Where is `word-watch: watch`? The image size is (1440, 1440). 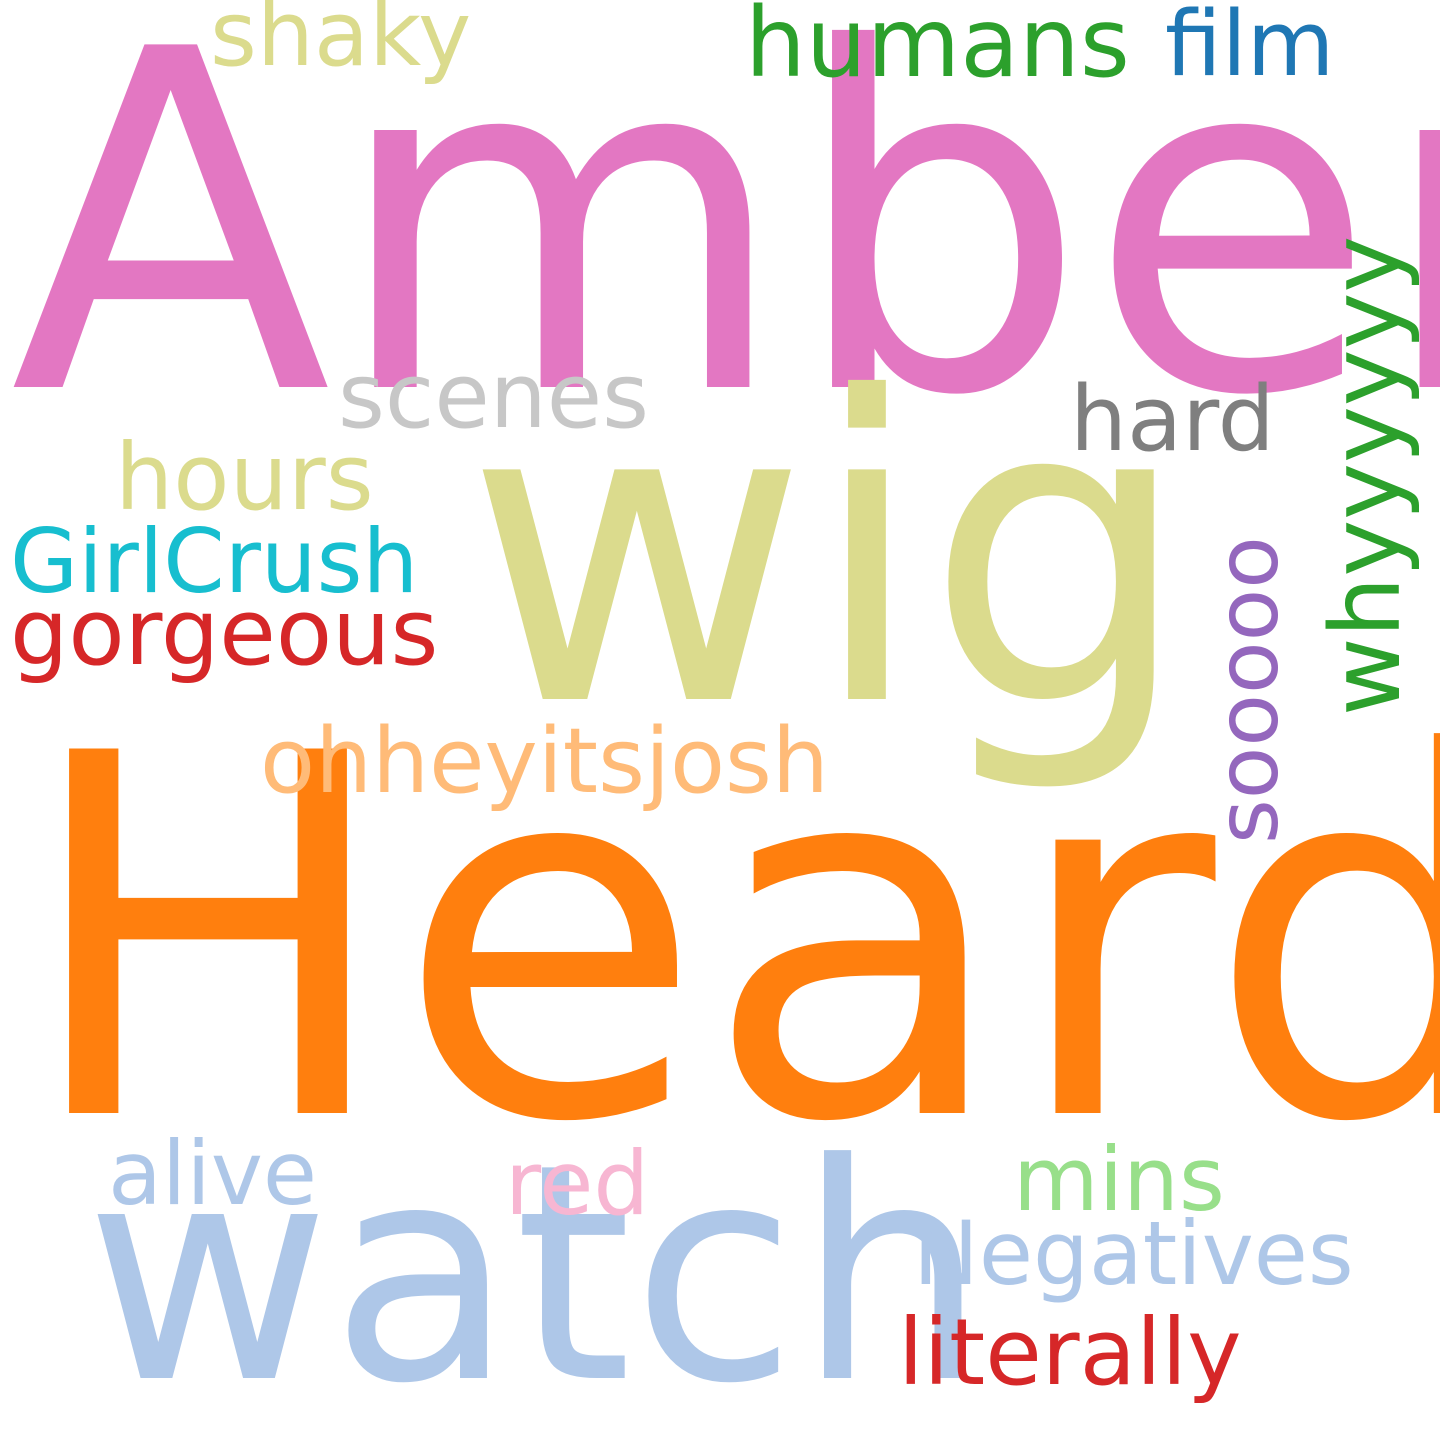 word-watch: watch is located at coordinates (536, 1270).